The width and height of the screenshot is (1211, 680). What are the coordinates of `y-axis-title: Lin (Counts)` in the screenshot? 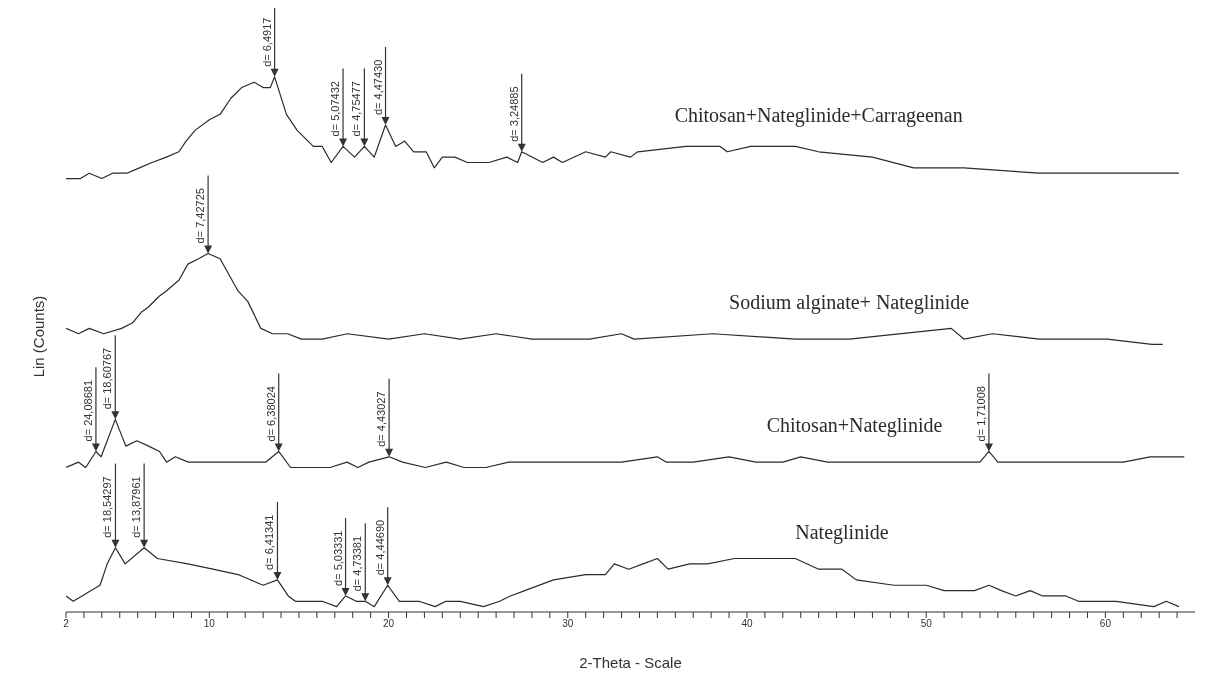 It's located at (38, 337).